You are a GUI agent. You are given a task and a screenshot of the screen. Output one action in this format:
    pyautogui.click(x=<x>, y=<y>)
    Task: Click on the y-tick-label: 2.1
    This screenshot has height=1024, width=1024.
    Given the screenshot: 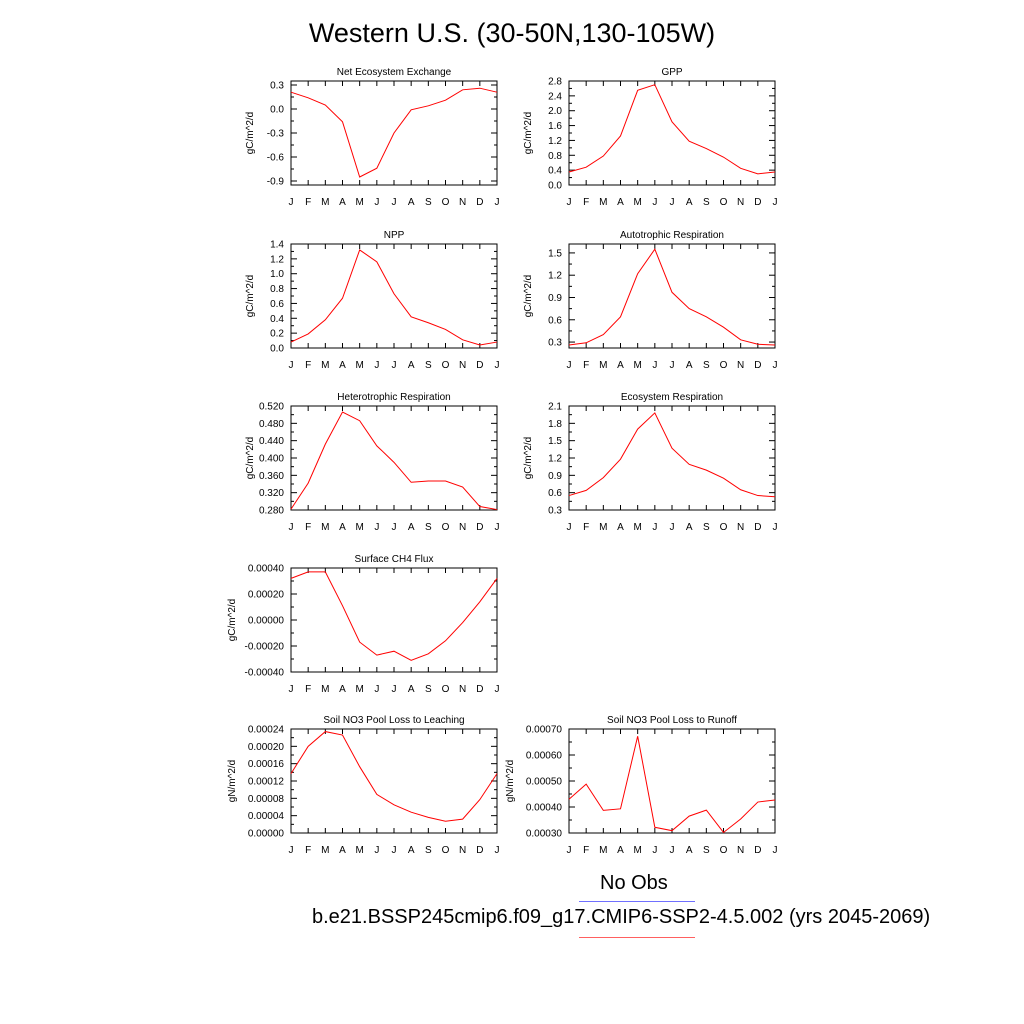 What is the action you would take?
    pyautogui.click(x=555, y=407)
    